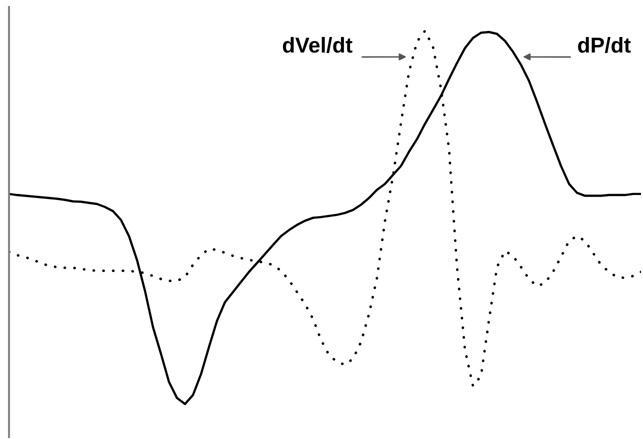 Image resolution: width=643 pixels, height=439 pixels. Describe the element at coordinates (317, 44) in the screenshot. I see `text: dVel/dt` at that location.